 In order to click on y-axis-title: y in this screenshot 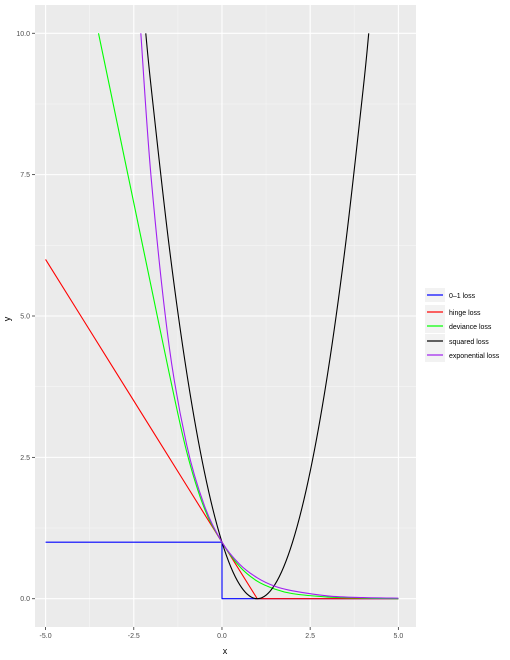, I will do `click(7, 318)`.